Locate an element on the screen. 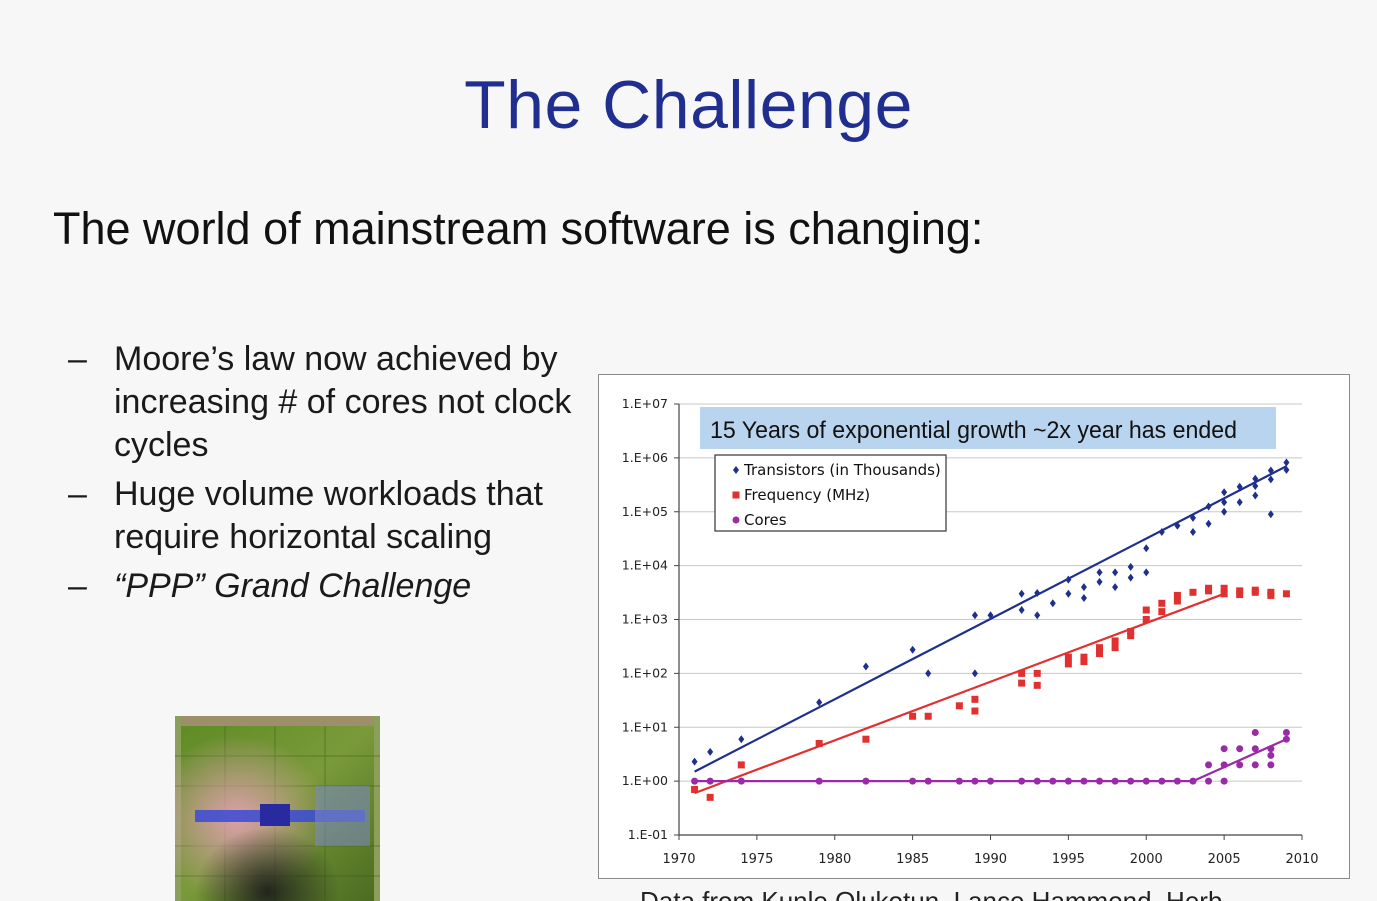  banner-box is located at coordinates (988, 428).